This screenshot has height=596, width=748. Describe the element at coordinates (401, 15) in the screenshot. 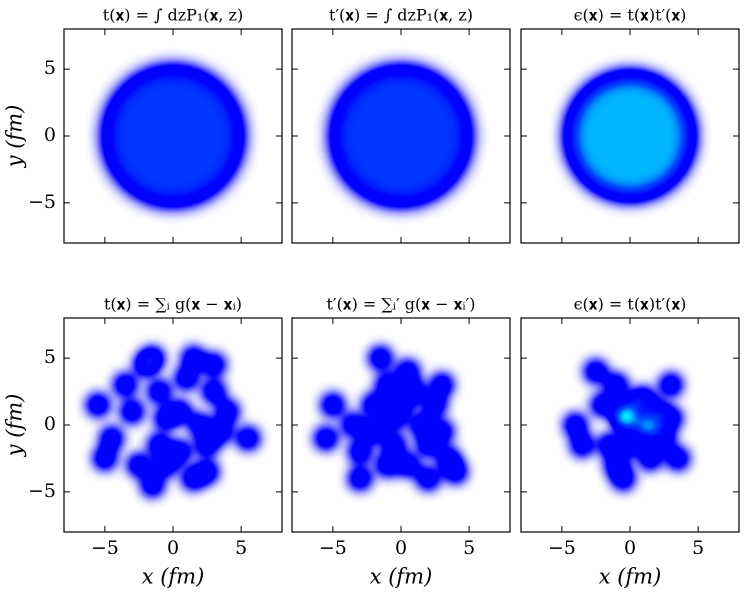

I see `panel-title: t′(𝐱) = ∫ dzP₁(𝐱, z)` at that location.